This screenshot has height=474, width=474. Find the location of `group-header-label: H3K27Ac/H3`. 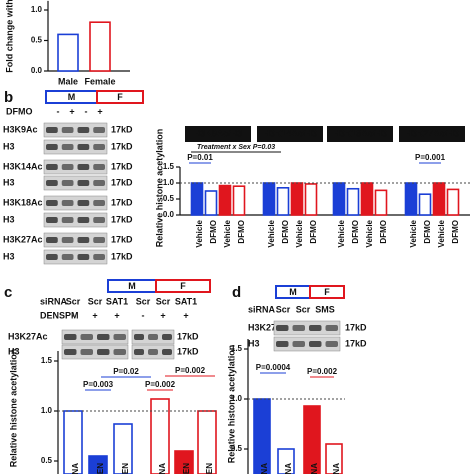

group-header-label: H3K27Ac/H3 is located at coordinates (432, 133).